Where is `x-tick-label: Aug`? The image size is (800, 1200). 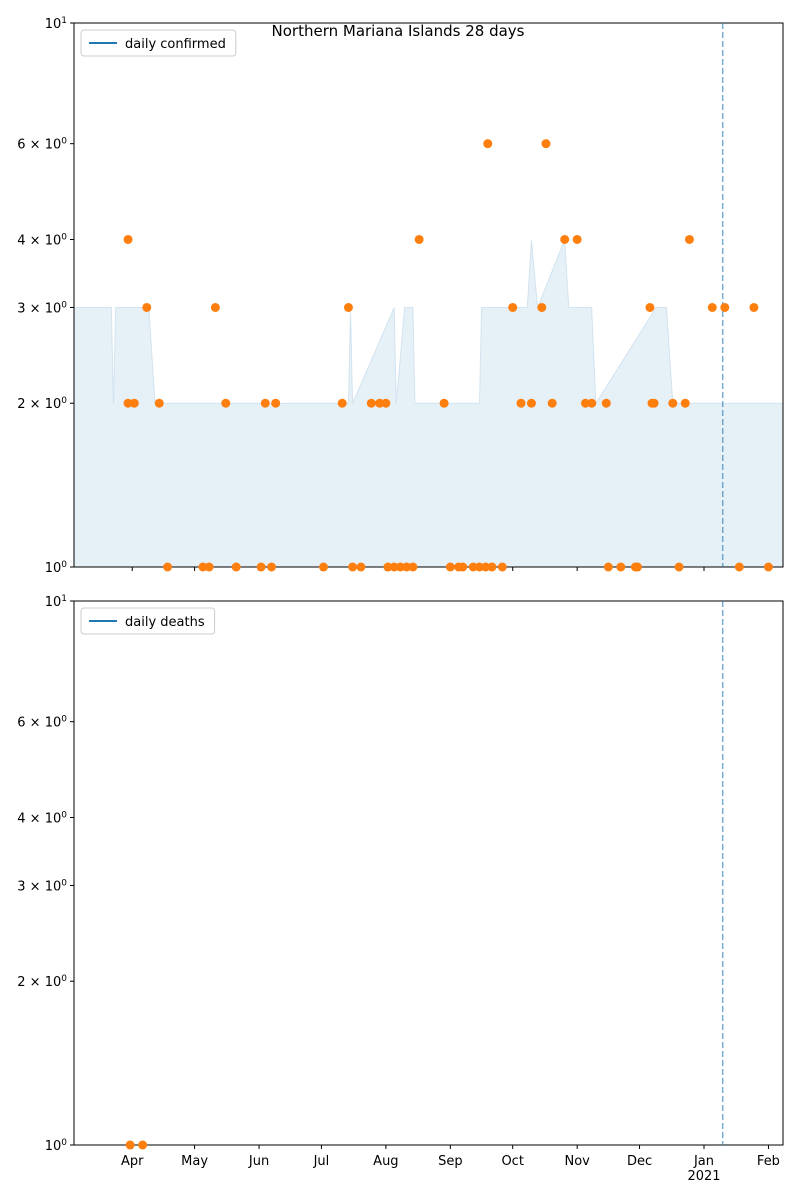 x-tick-label: Aug is located at coordinates (385, 1161).